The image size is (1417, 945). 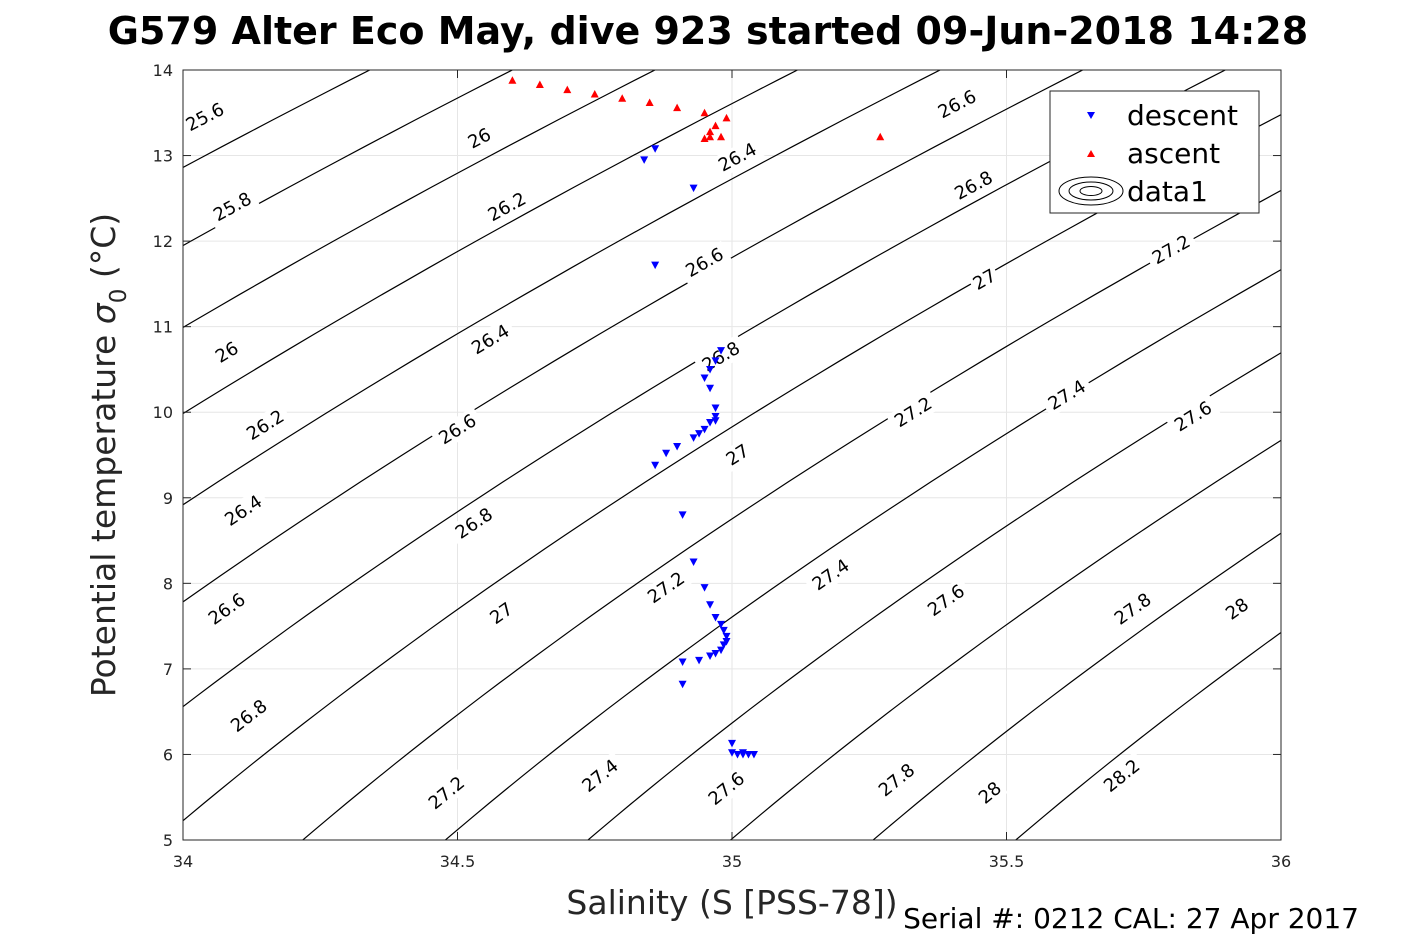 What do you see at coordinates (731, 902) in the screenshot?
I see `x-axis-label: Salinity (S [PSS-78])` at bounding box center [731, 902].